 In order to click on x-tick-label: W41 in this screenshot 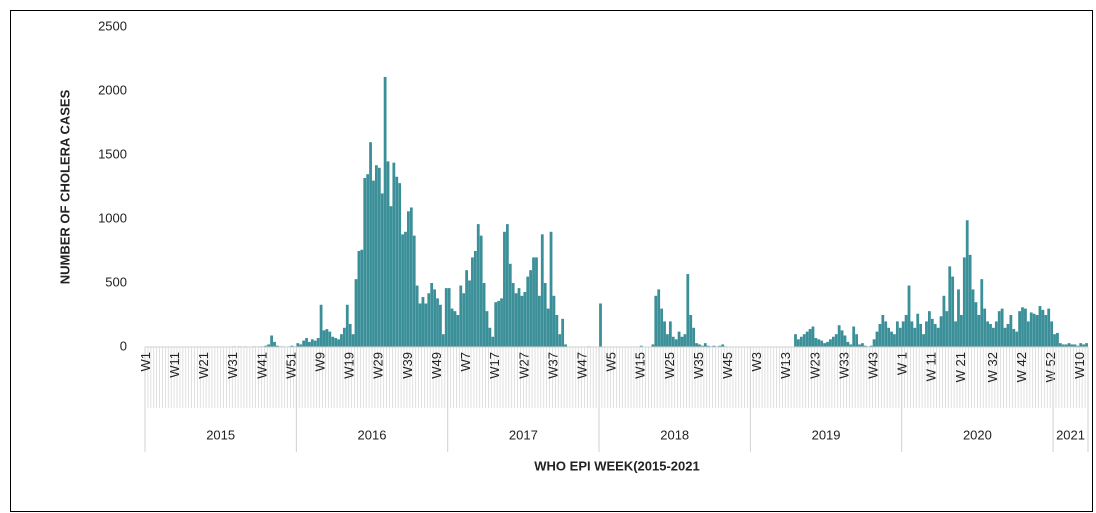, I will do `click(261, 365)`.